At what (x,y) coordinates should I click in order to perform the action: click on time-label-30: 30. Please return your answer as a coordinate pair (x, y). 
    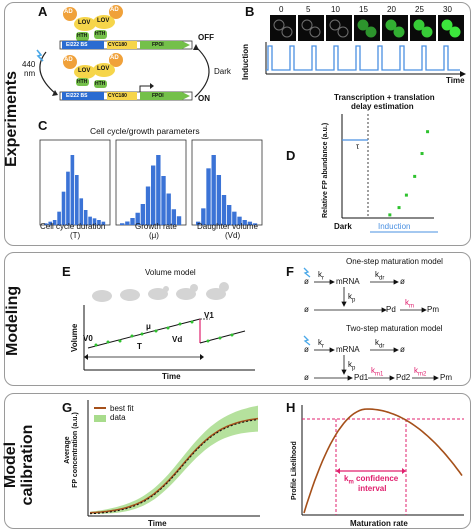
    Looking at the image, I should click on (447, 9).